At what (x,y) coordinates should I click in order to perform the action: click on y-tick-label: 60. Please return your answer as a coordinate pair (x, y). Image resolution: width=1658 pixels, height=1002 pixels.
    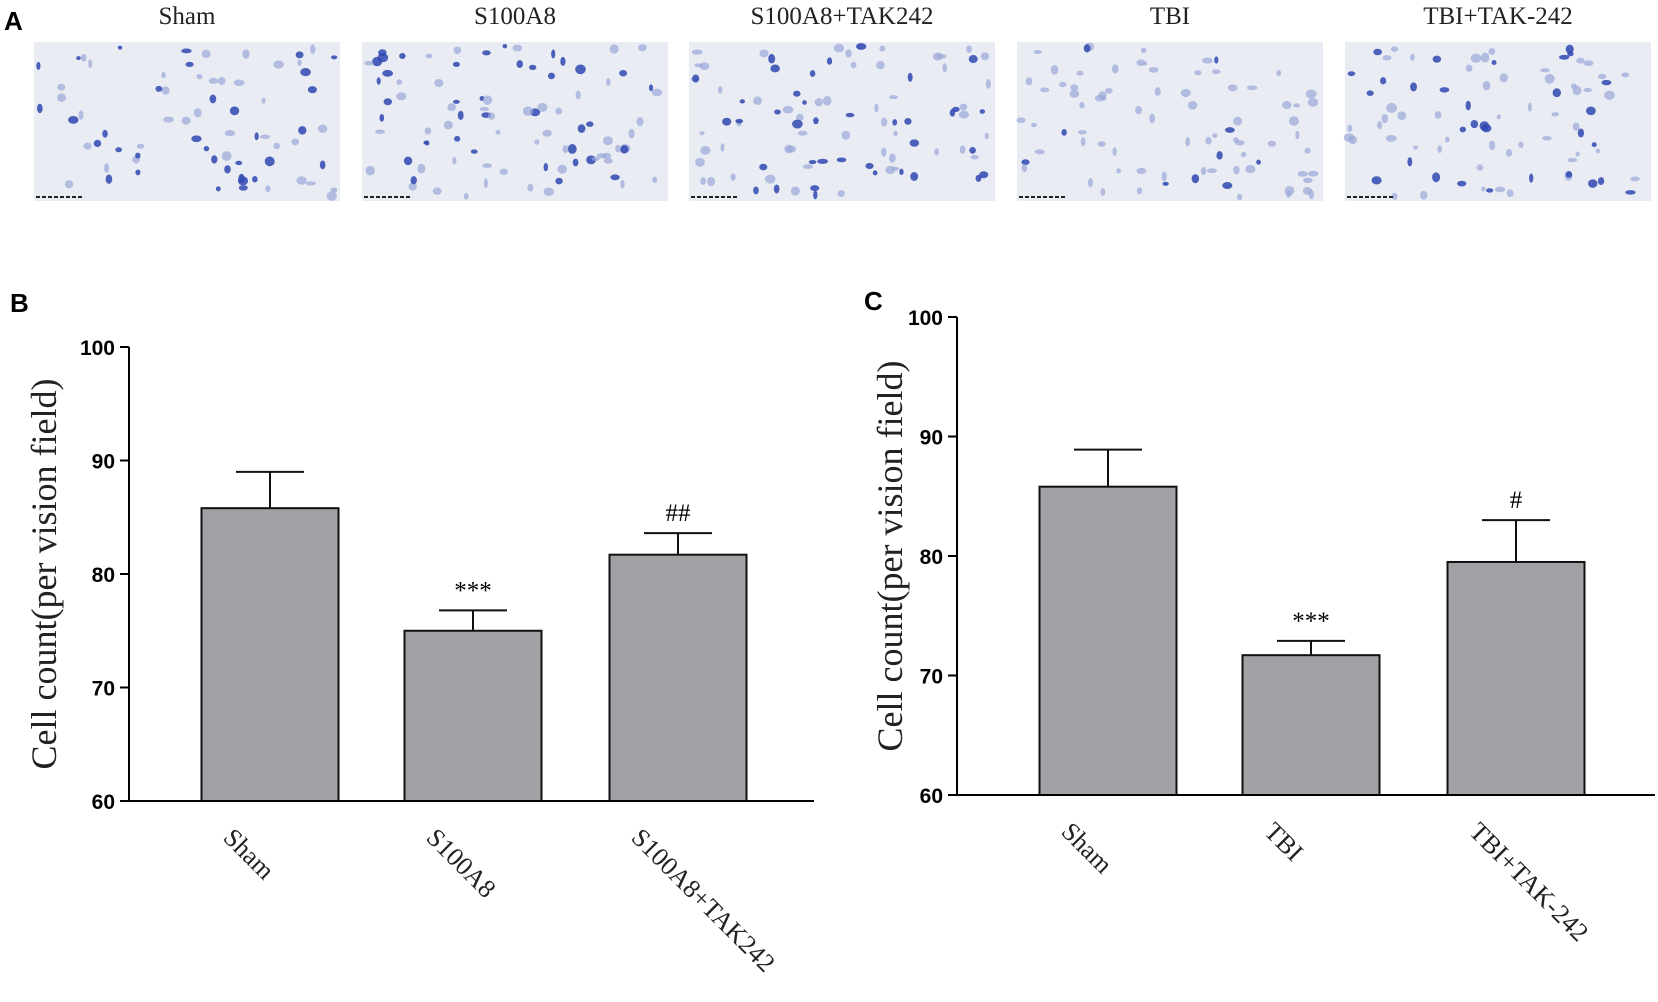
    Looking at the image, I should click on (931, 796).